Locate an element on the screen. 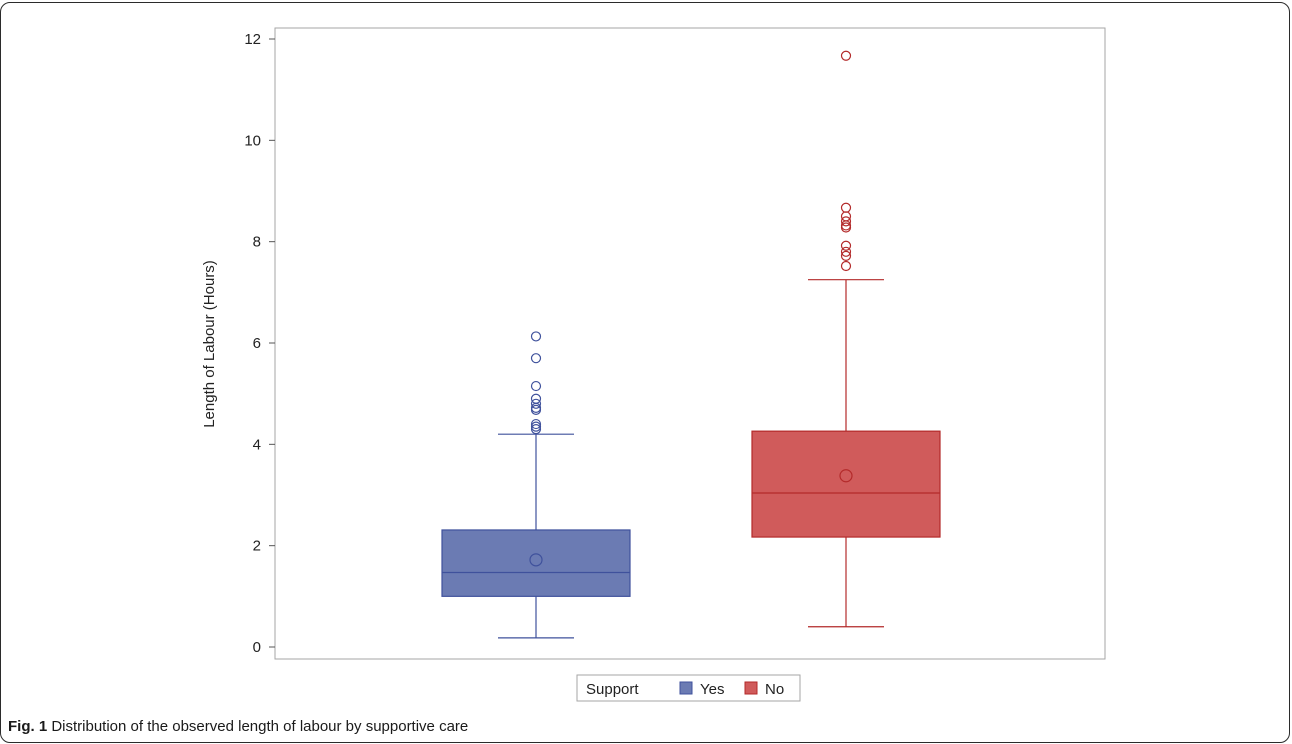 Image resolution: width=1292 pixels, height=744 pixels. y-axis-label: Length of Labour (Hours) is located at coordinates (209, 344).